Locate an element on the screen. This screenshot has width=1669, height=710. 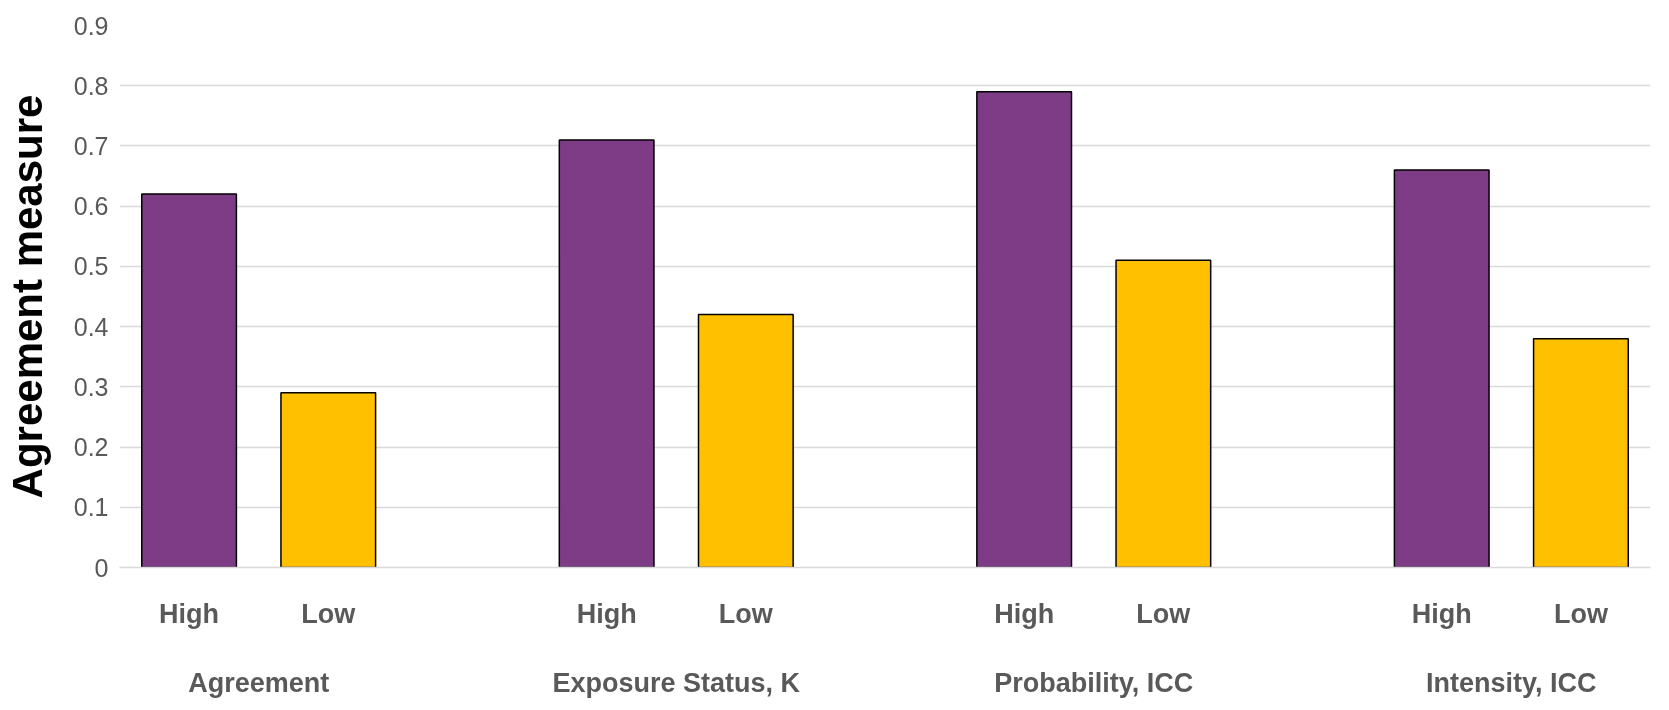
y-tick-label: 0 is located at coordinates (101, 567).